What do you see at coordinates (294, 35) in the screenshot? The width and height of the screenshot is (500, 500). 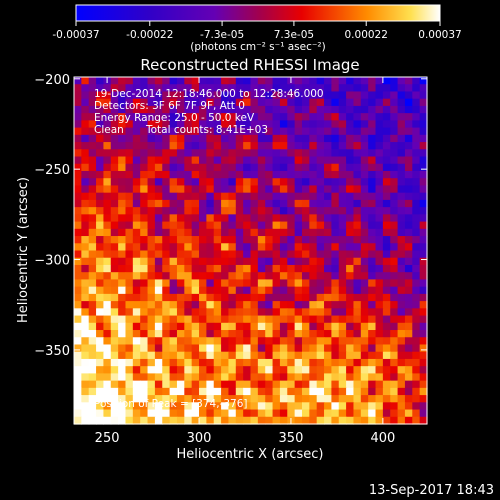 I see `colorbar-tick-label: 7.3e-05` at bounding box center [294, 35].